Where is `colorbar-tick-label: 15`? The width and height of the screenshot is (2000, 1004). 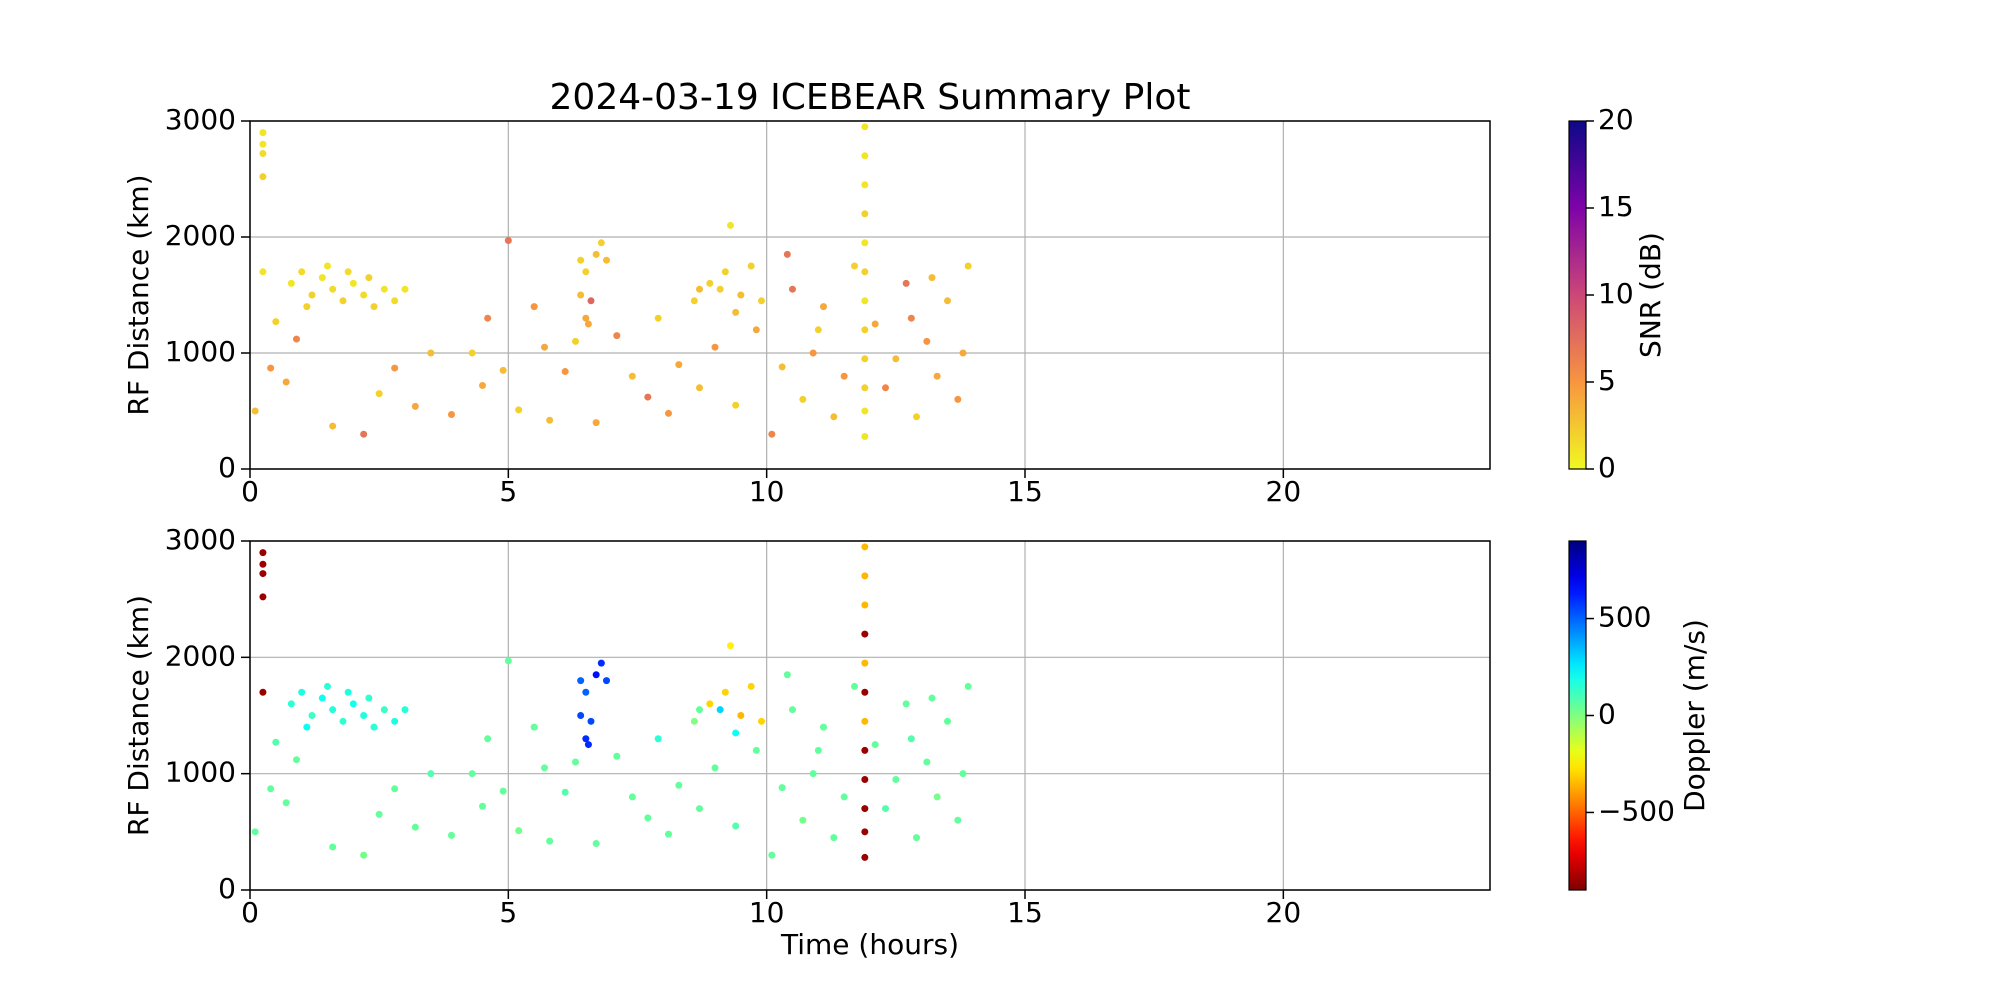 colorbar-tick-label: 15 is located at coordinates (1616, 206).